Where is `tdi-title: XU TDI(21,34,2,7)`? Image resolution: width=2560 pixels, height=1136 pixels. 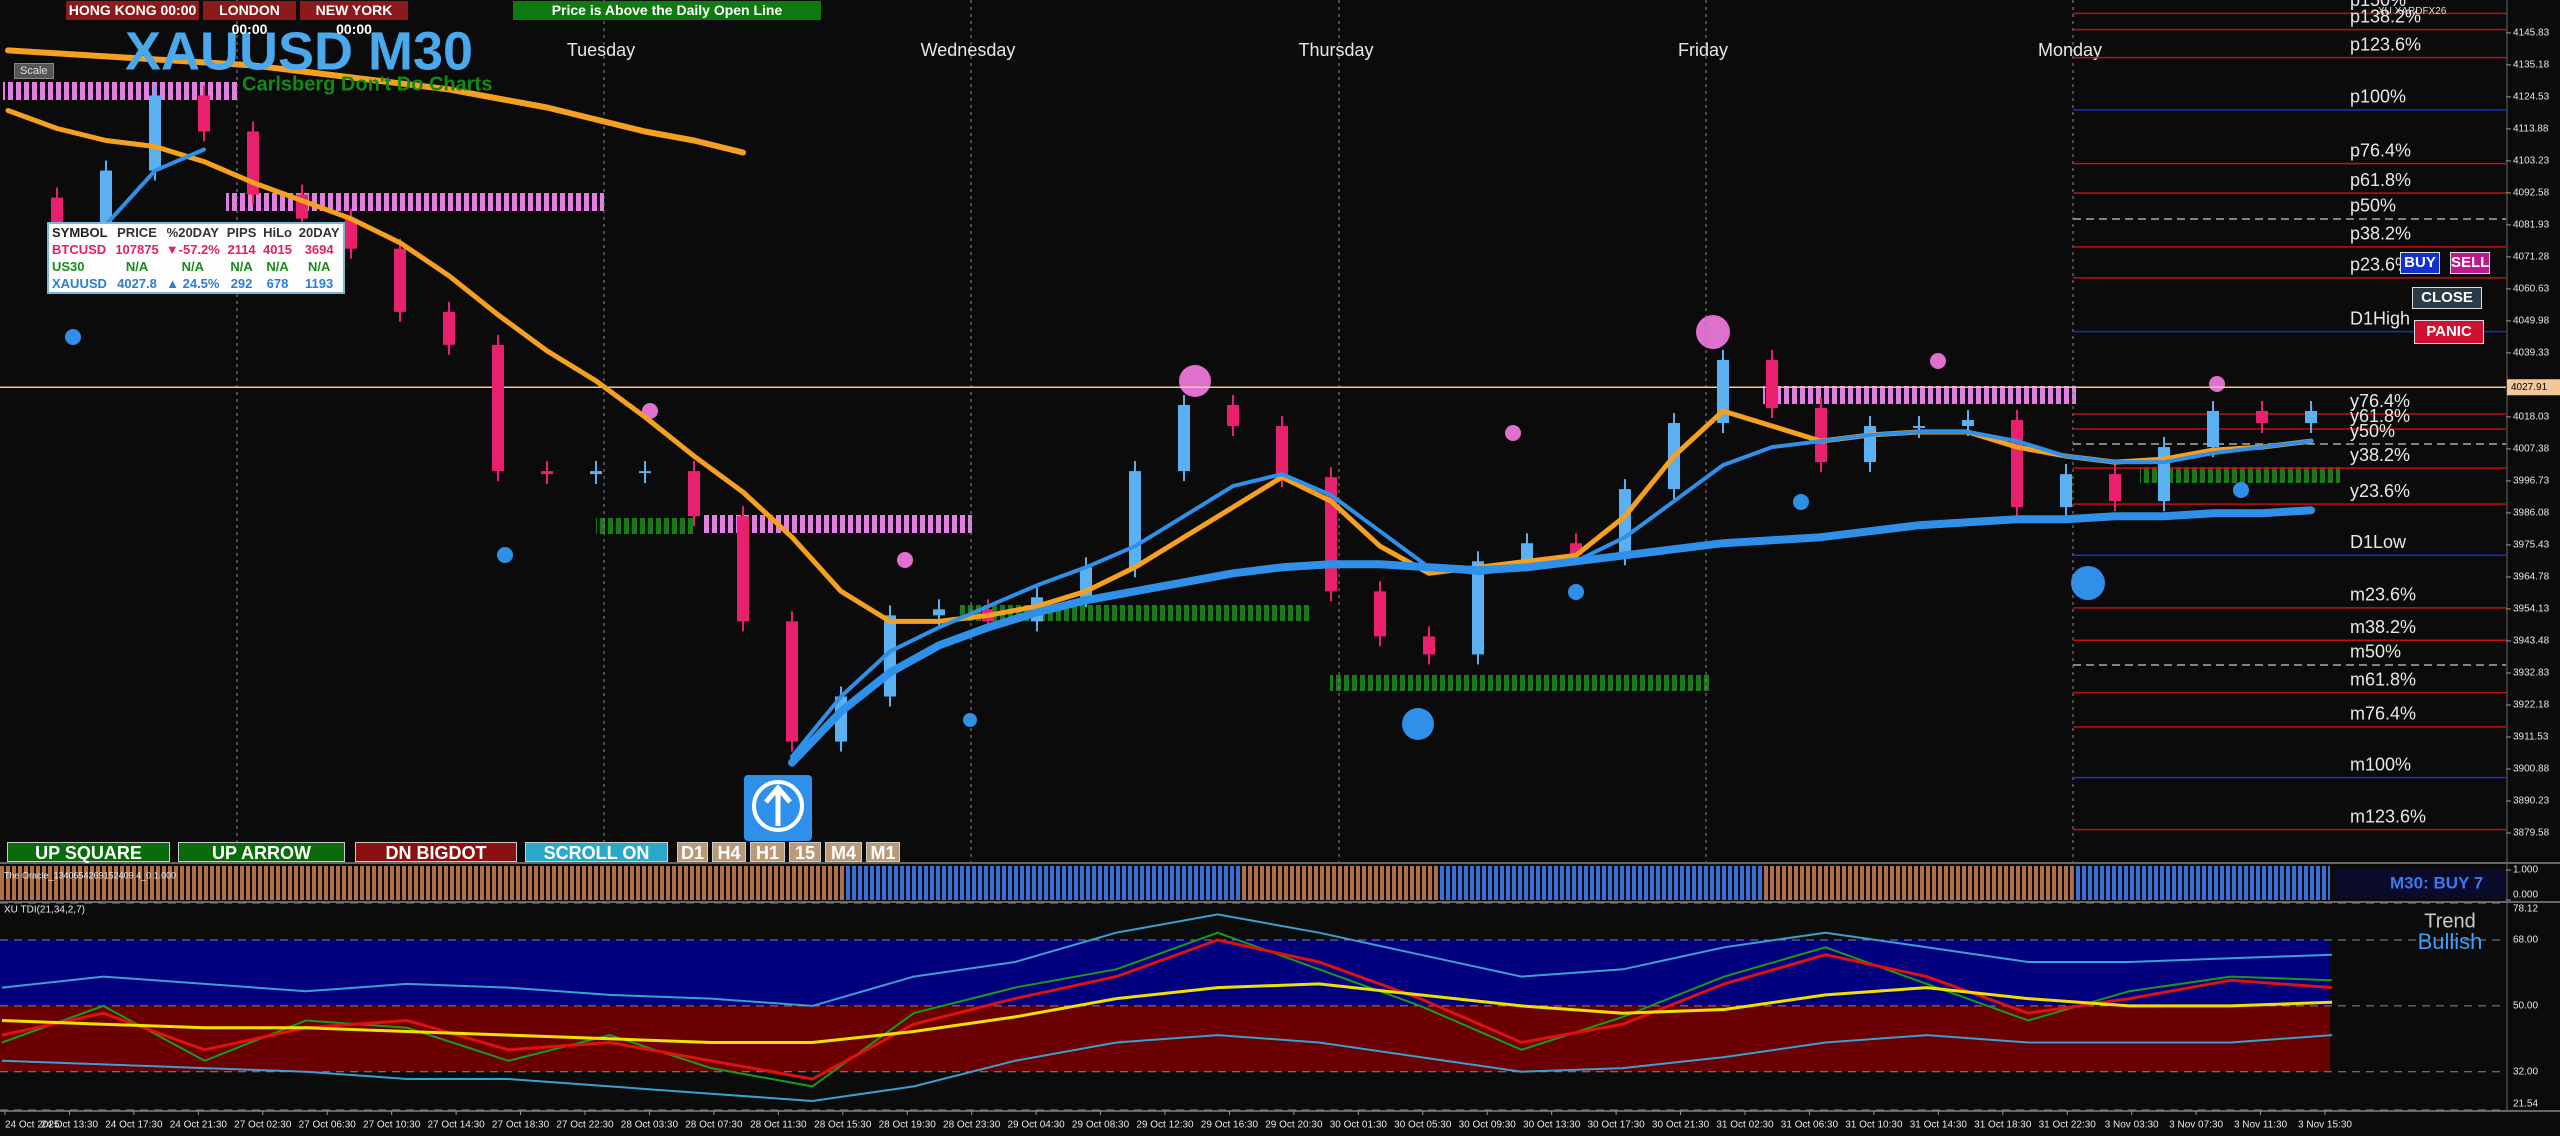
tdi-title: XU TDI(21,34,2,7) is located at coordinates (44, 910).